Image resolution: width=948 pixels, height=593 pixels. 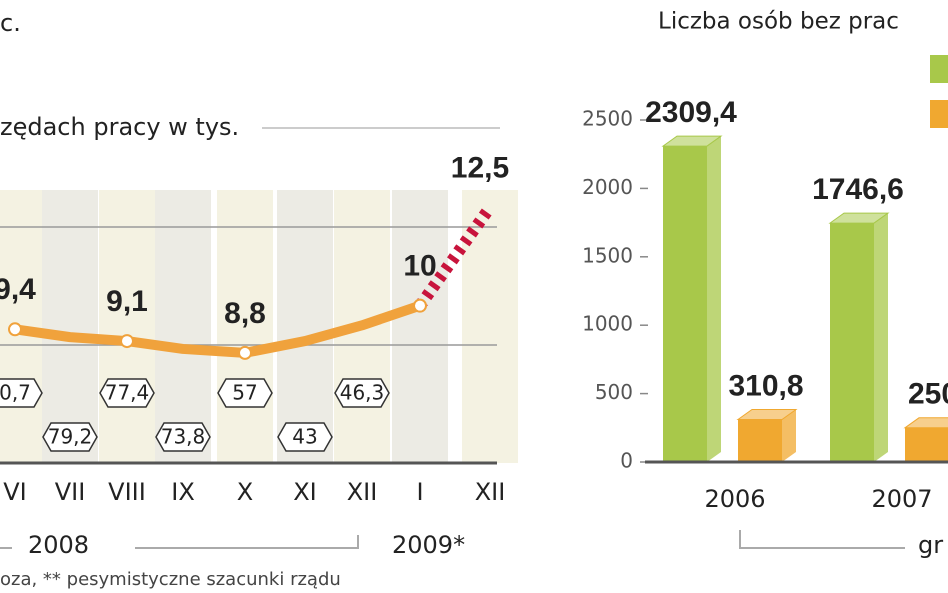 I want to click on badge-label: 57, so click(x=244, y=393).